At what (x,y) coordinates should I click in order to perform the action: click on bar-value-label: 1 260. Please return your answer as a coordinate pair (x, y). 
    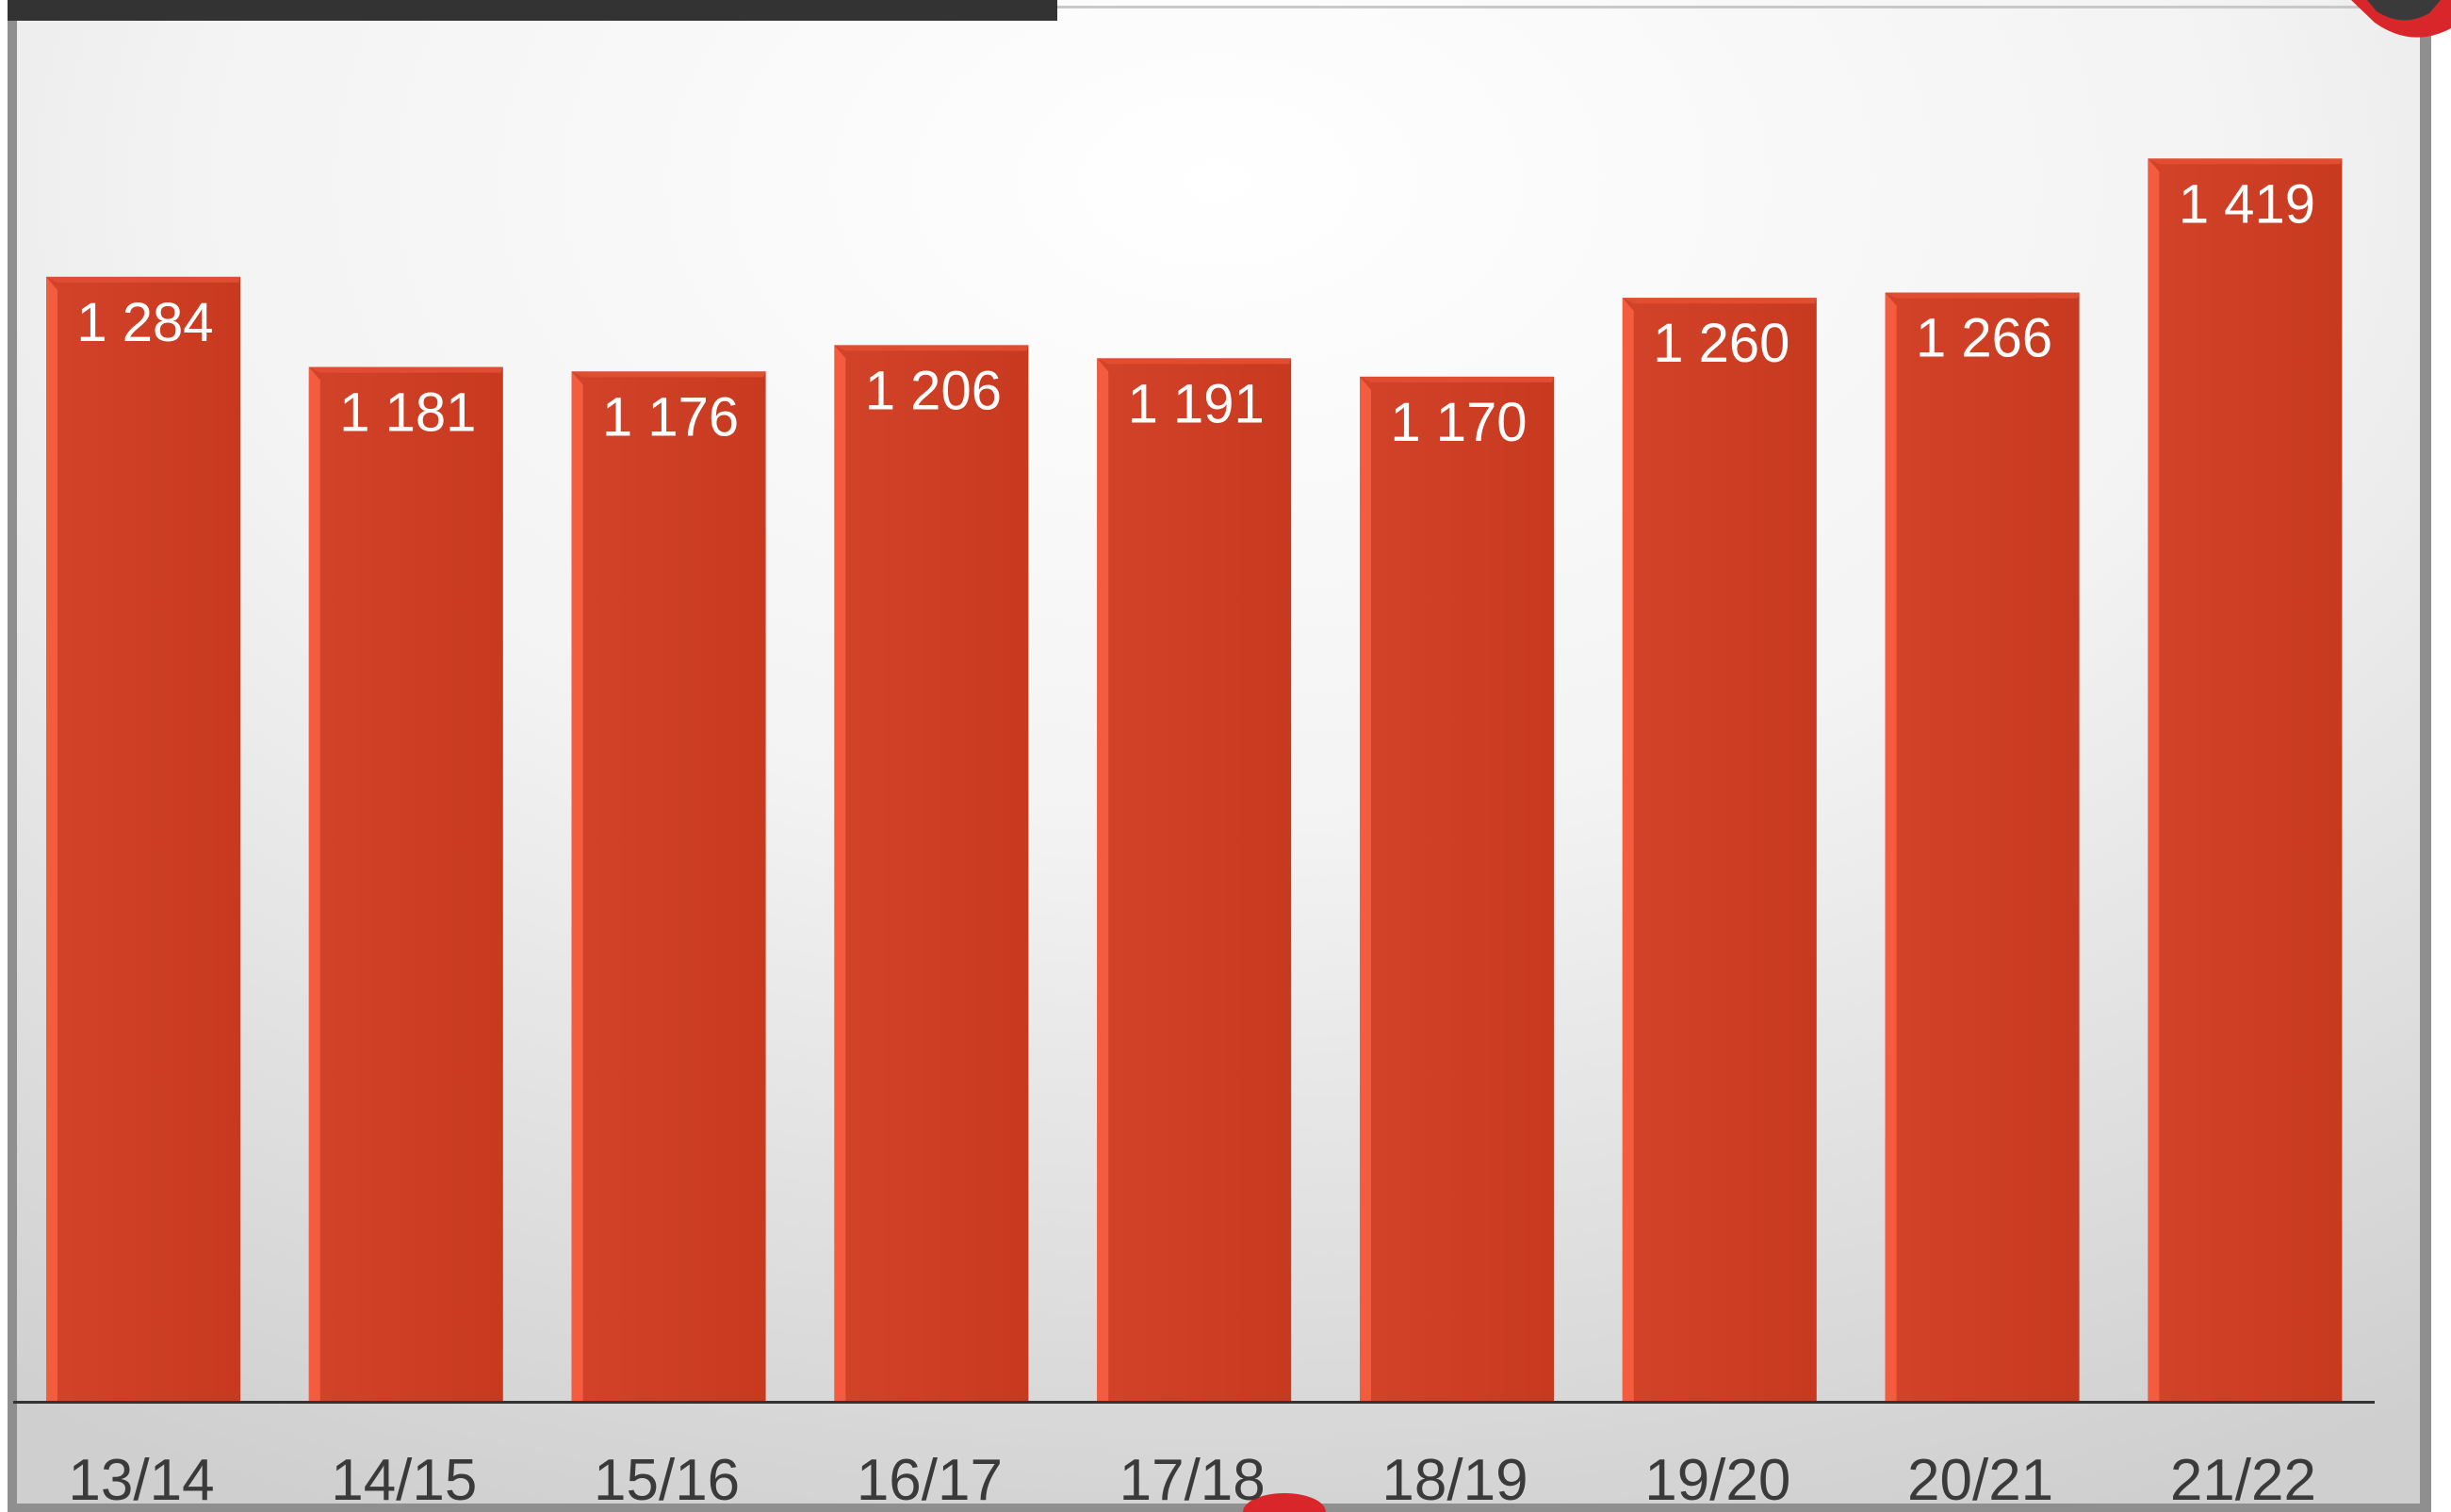
    Looking at the image, I should click on (1721, 343).